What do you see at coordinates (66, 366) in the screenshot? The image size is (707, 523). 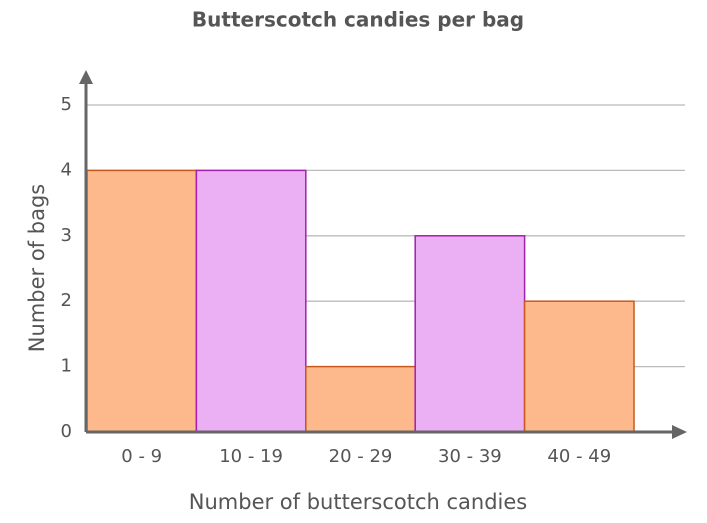 I see `y-tick-label: 1` at bounding box center [66, 366].